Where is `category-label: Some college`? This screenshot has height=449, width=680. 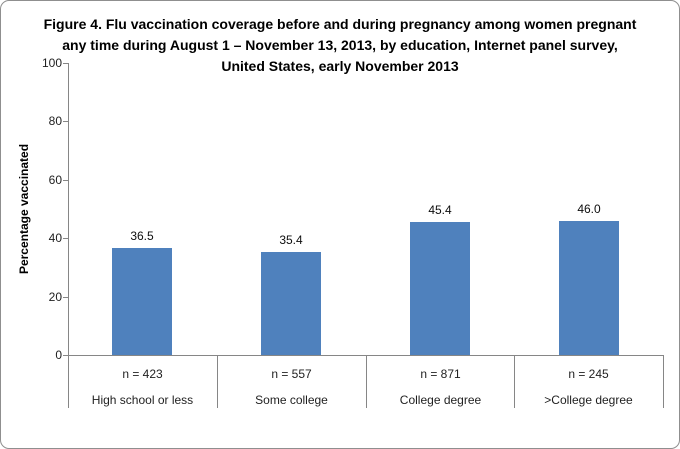 category-label: Some college is located at coordinates (291, 400).